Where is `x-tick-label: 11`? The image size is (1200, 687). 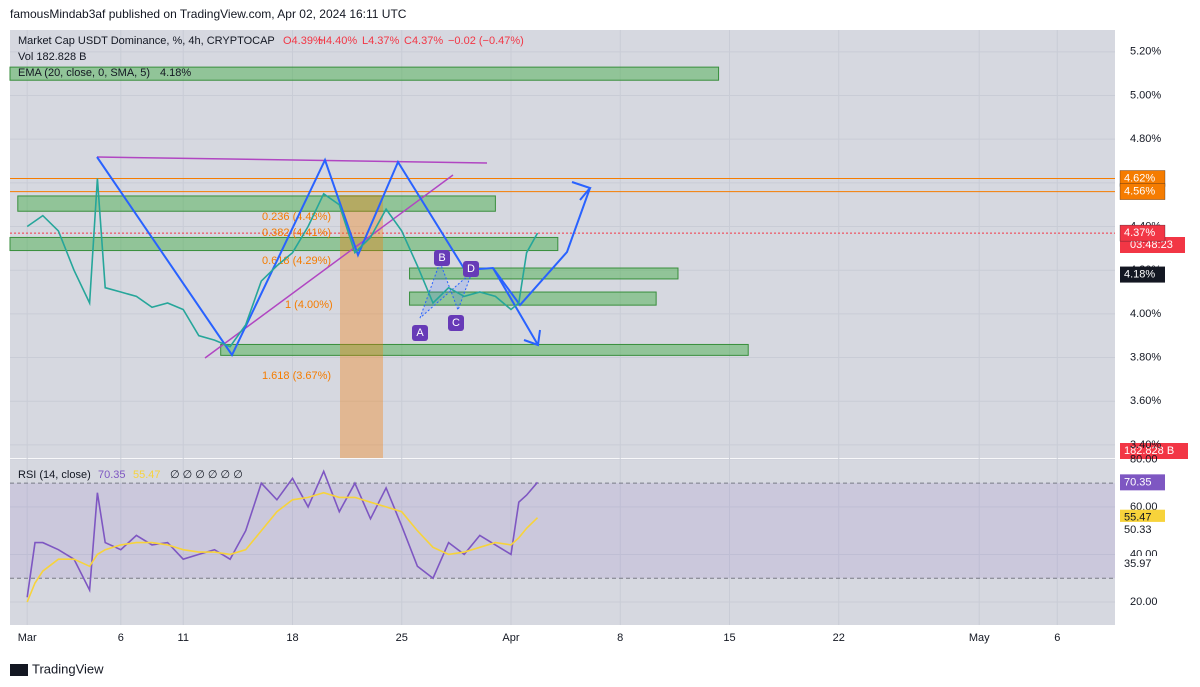 x-tick-label: 11 is located at coordinates (183, 638).